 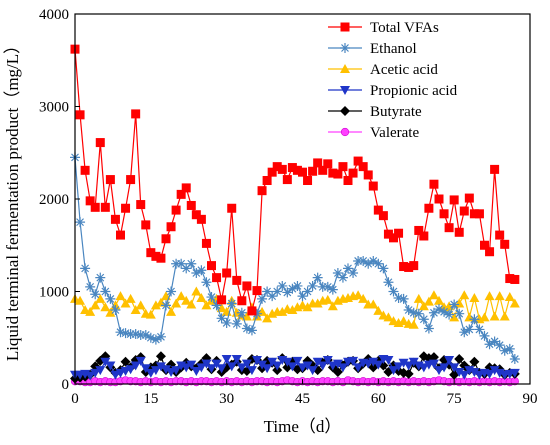 I want to click on legend-item-propionic-acid: Propionic acid, so click(x=393, y=91).